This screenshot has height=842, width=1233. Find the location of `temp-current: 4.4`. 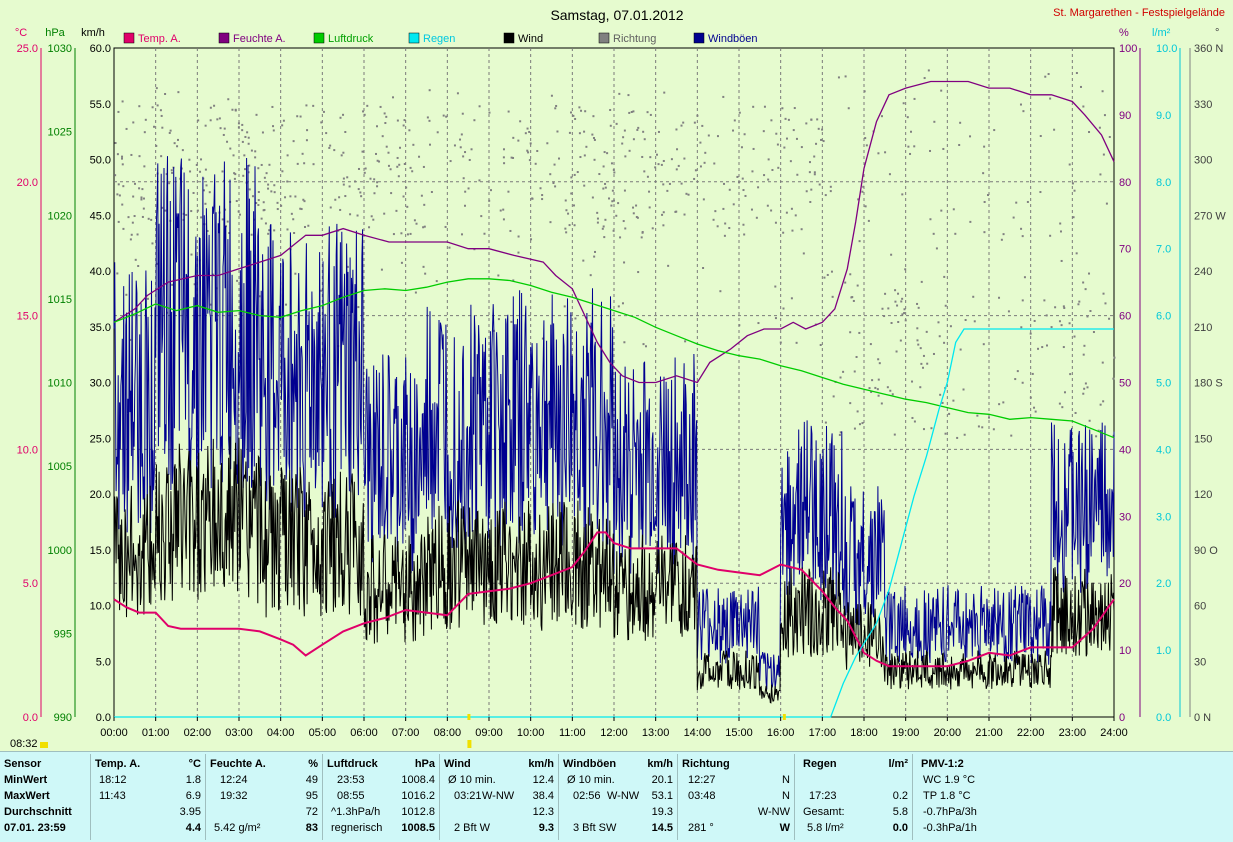

temp-current: 4.4 is located at coordinates (193, 828).